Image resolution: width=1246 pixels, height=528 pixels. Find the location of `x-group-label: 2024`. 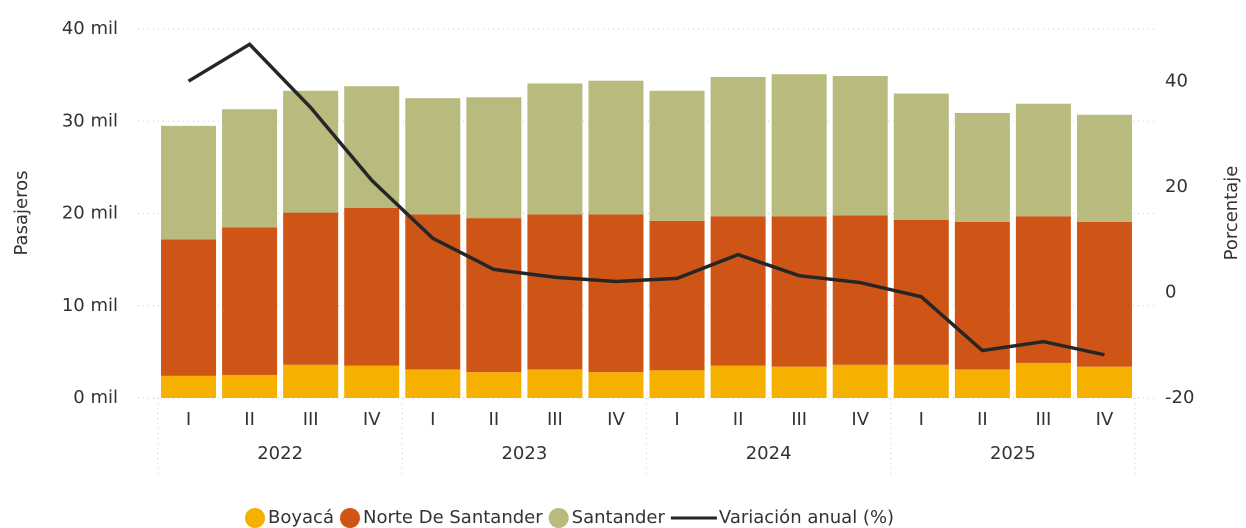

x-group-label: 2024 is located at coordinates (769, 453).